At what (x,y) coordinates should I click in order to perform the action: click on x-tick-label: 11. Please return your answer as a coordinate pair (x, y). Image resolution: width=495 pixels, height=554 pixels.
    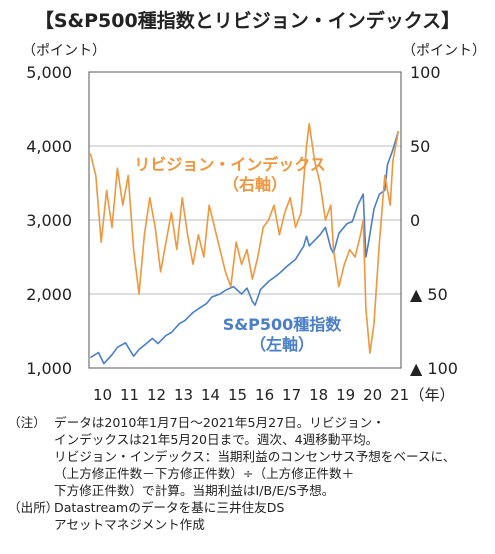
    Looking at the image, I should click on (129, 395).